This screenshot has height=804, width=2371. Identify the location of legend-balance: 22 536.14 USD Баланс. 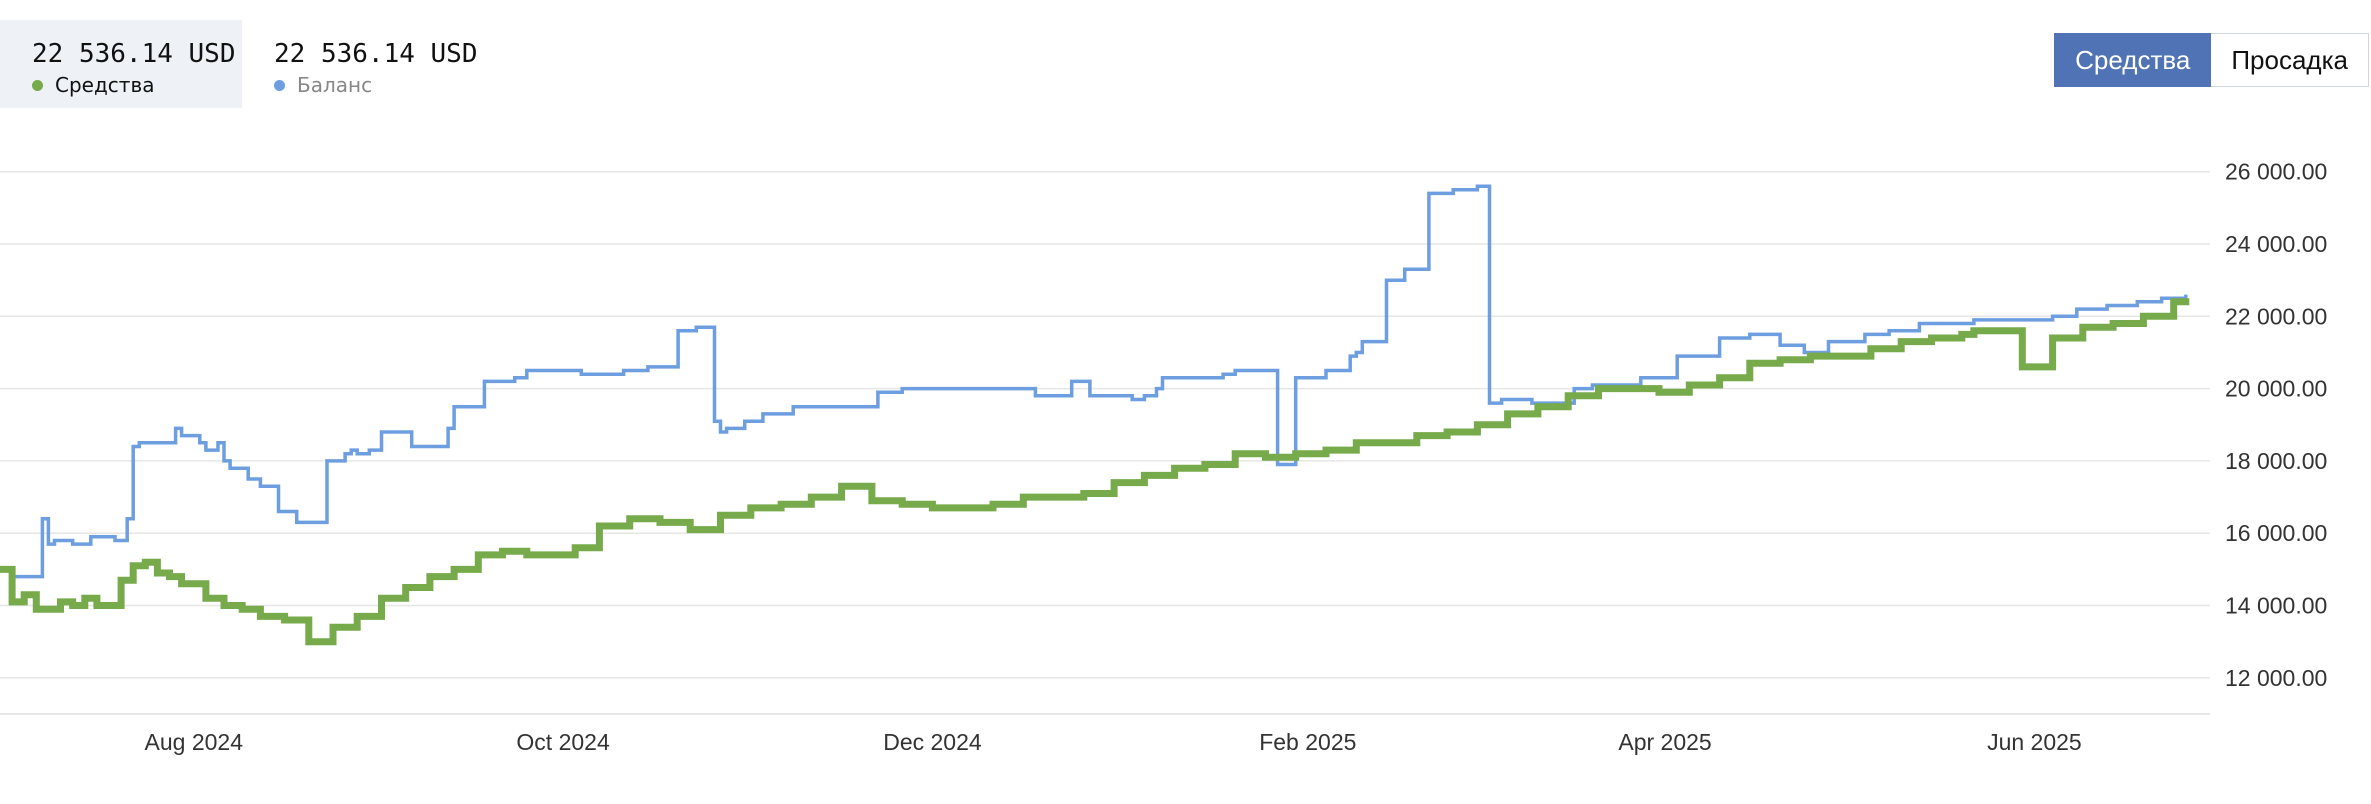
(367, 64).